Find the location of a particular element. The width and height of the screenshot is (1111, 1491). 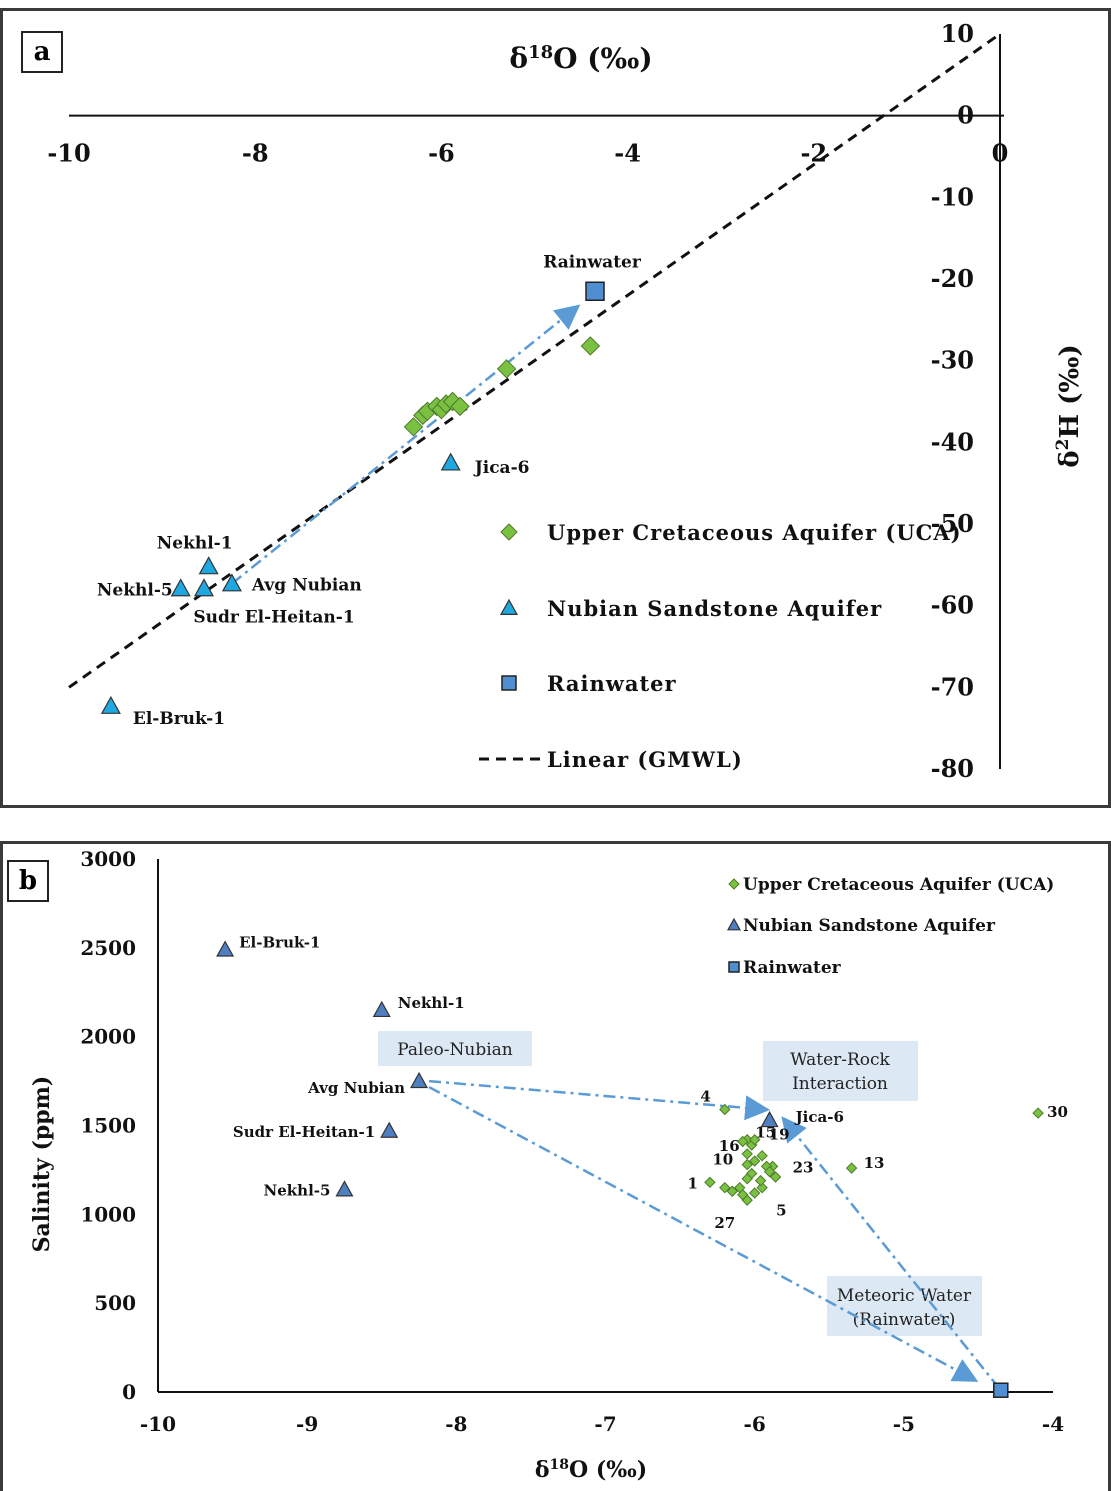

callout-paleo-nubian-box is located at coordinates (455, 1048).